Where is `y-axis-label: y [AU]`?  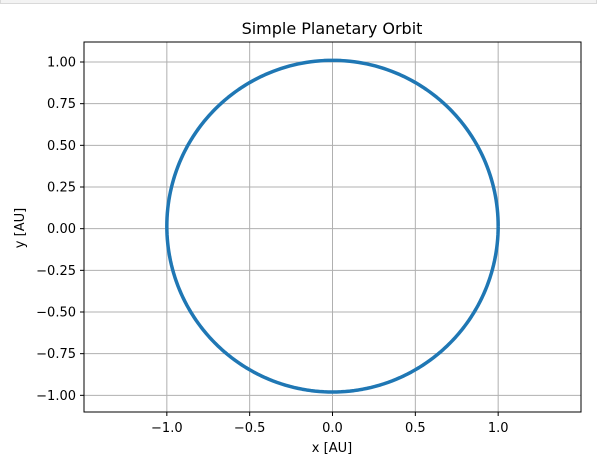 y-axis-label: y [AU] is located at coordinates (20, 228).